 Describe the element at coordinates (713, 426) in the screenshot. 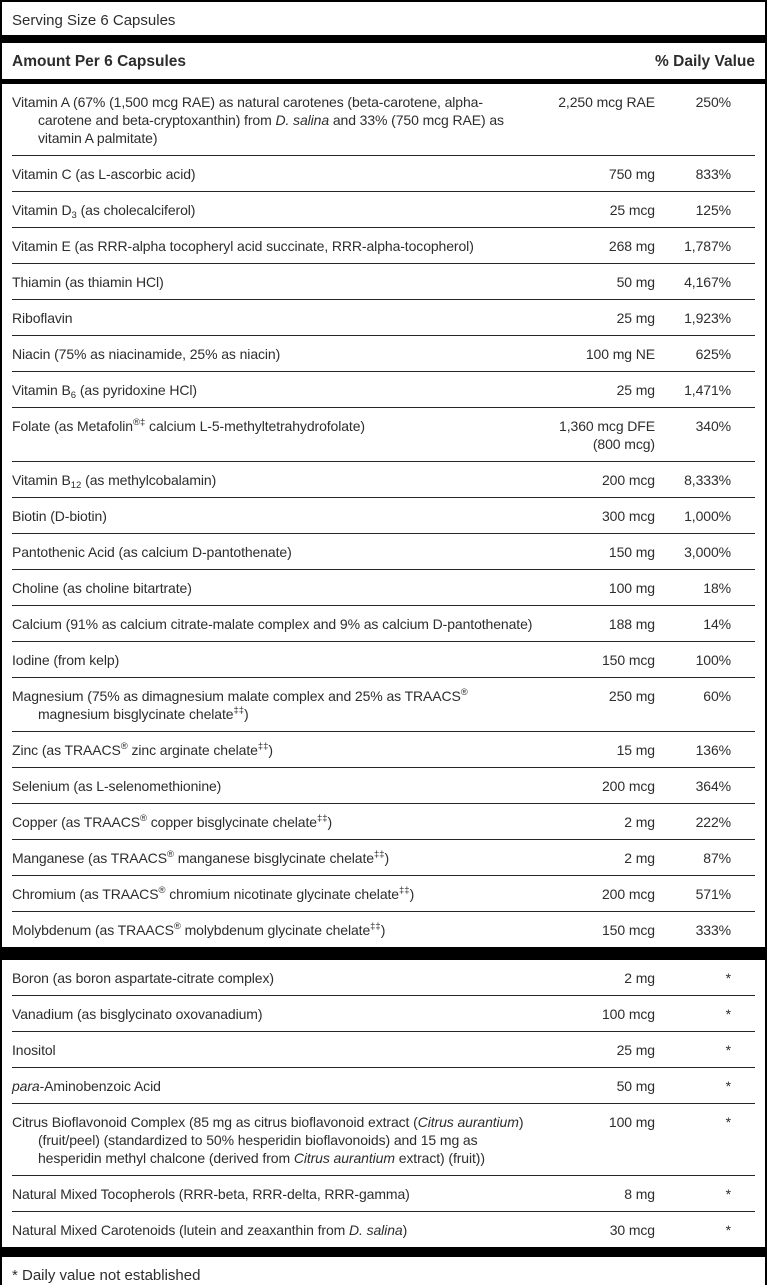

I see `daily-value: 340%` at that location.